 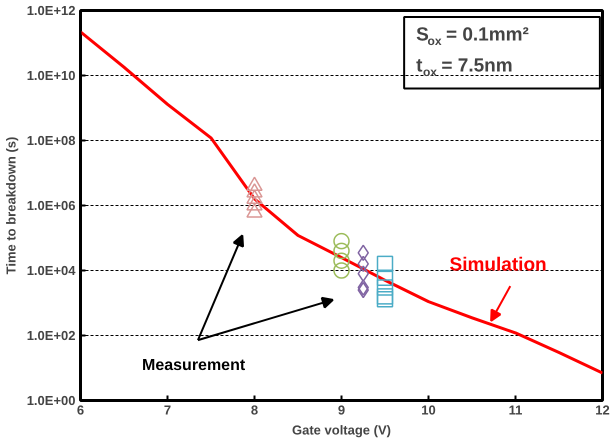 What do you see at coordinates (51, 335) in the screenshot?
I see `y-tick-label: 1.0E+02` at bounding box center [51, 335].